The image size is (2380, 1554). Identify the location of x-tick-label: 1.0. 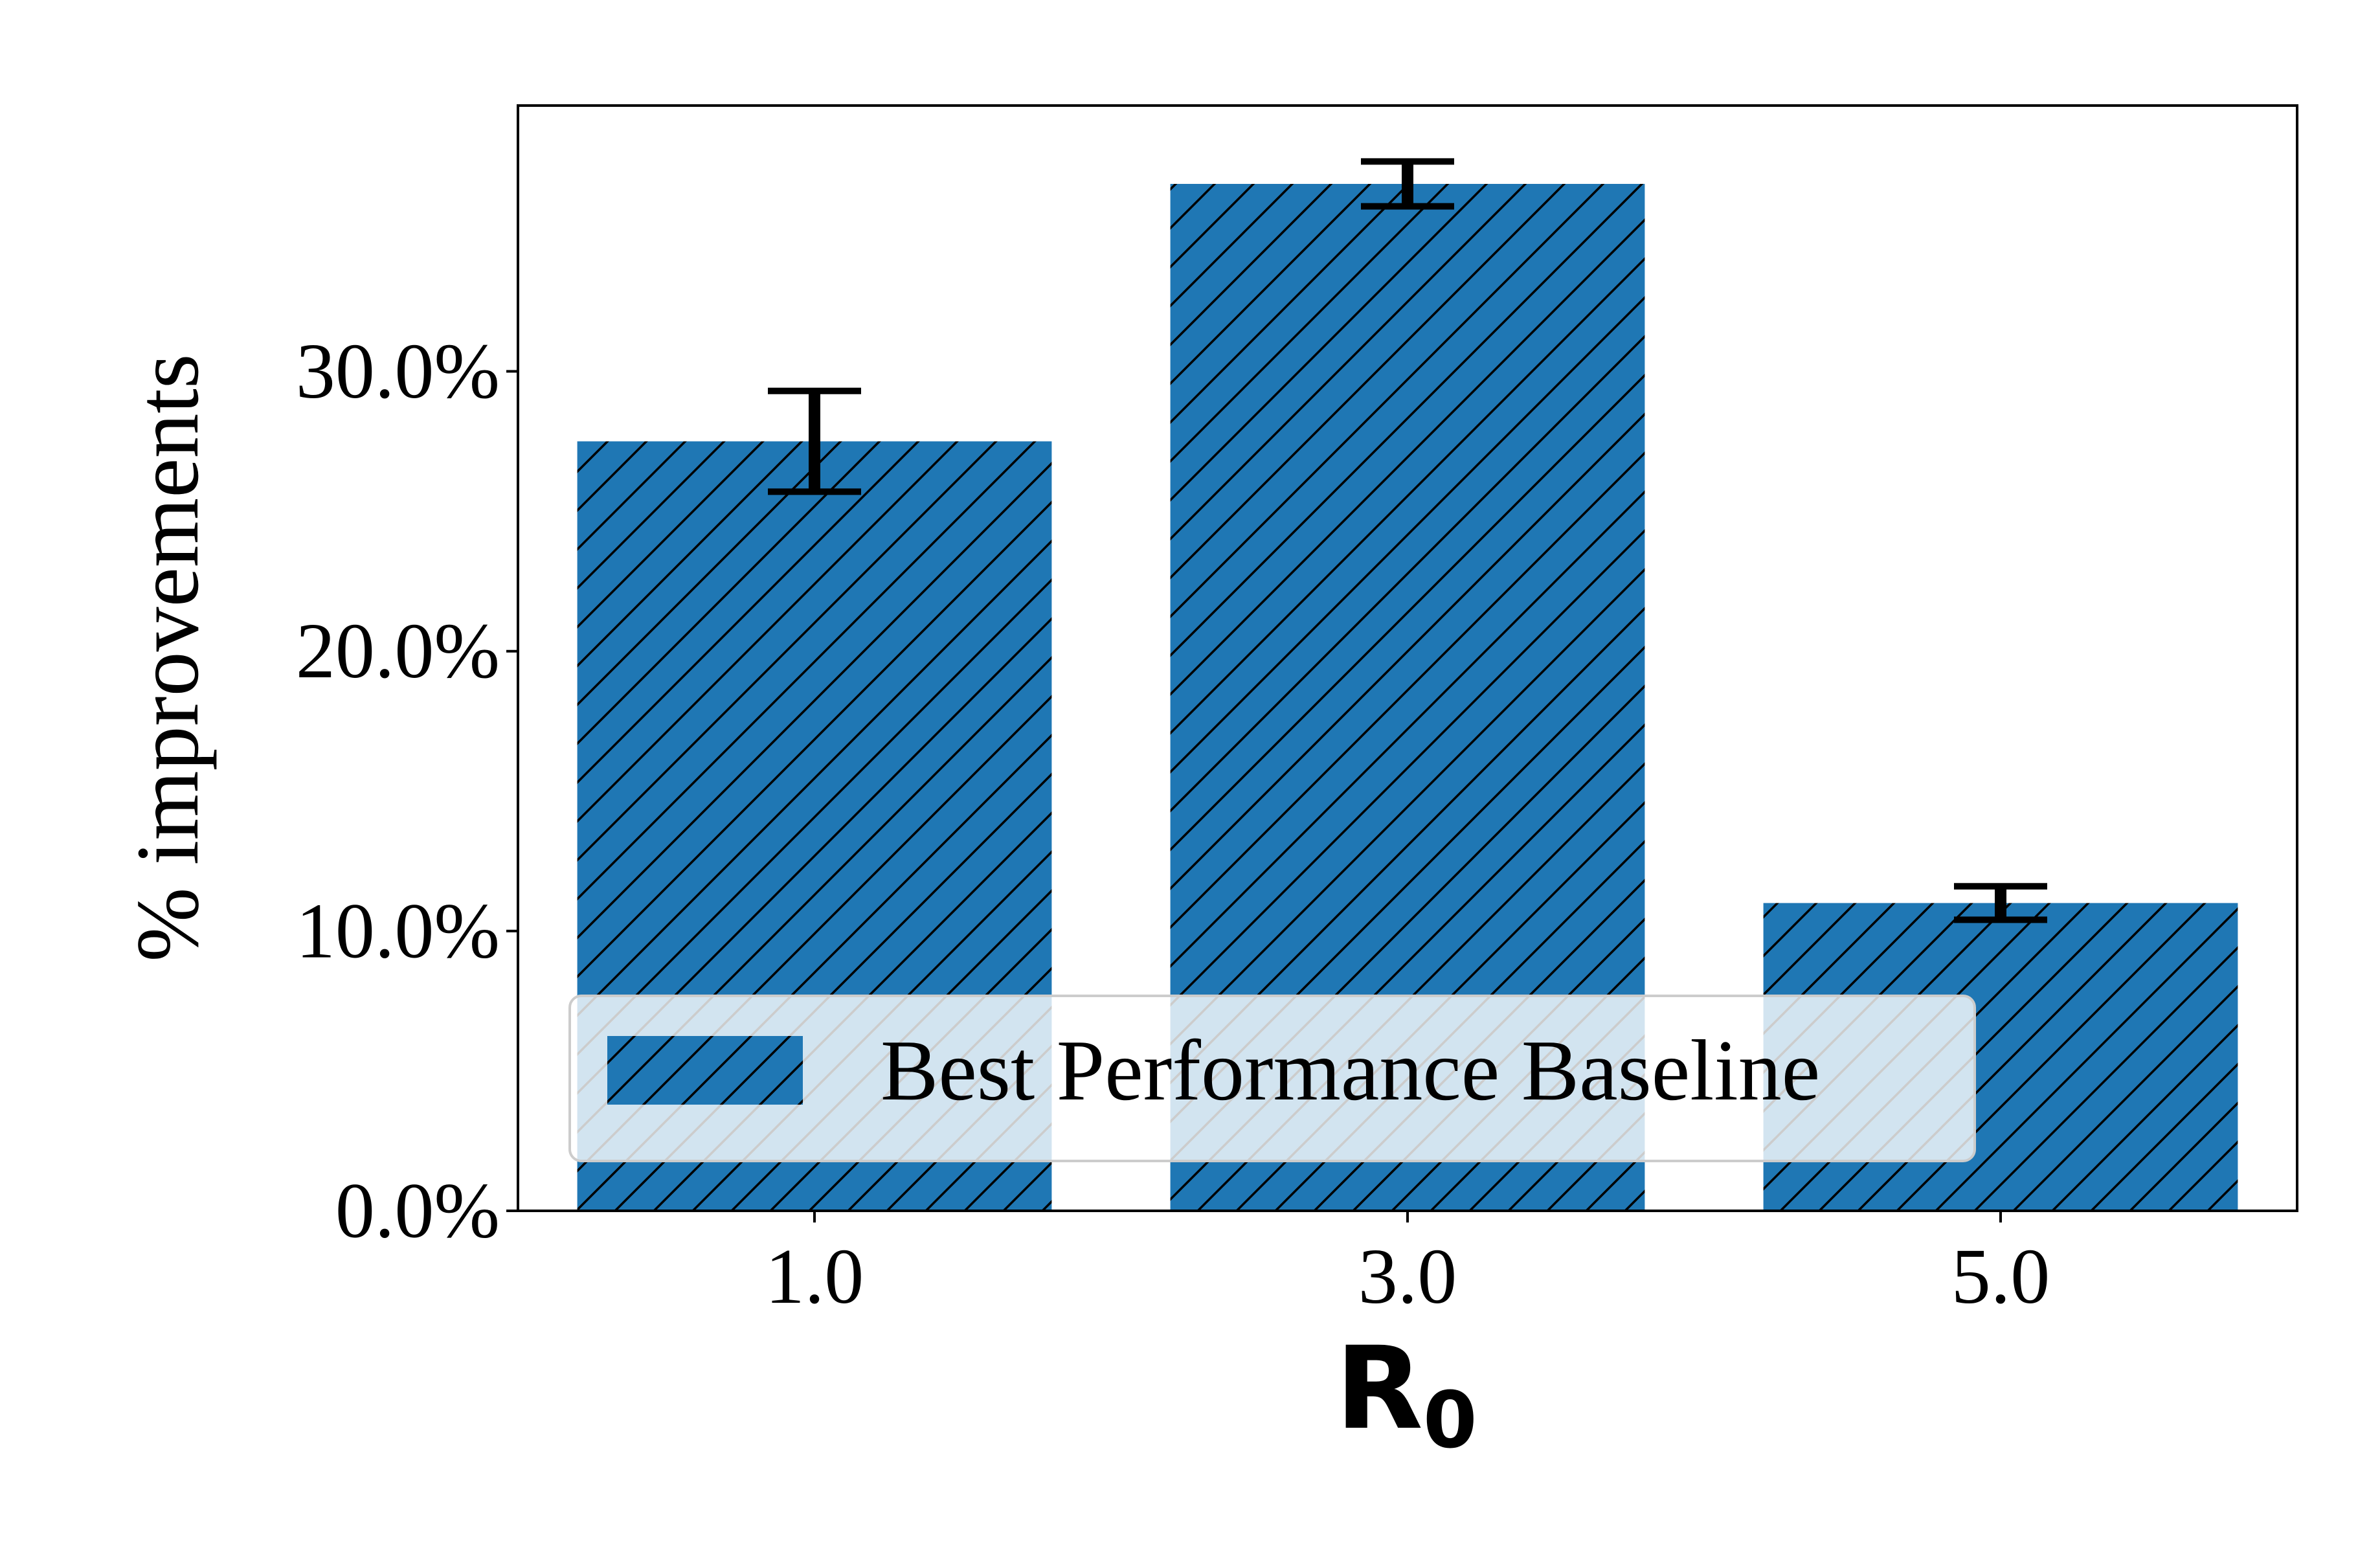
(814, 1276).